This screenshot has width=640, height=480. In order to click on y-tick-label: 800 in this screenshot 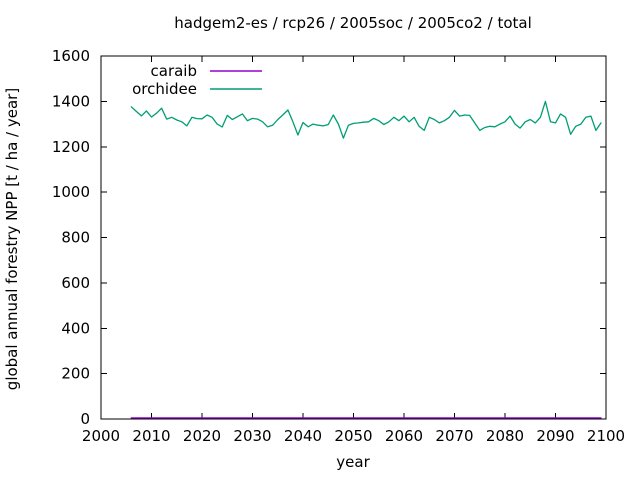, I will do `click(75, 238)`.